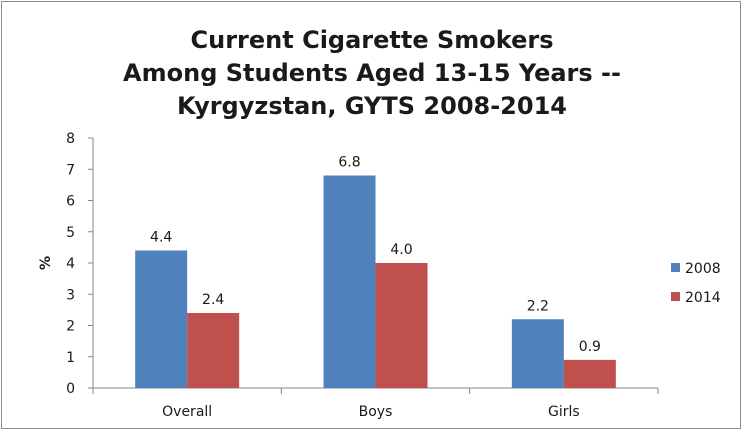 The image size is (744, 432). What do you see at coordinates (70, 358) in the screenshot?
I see `y-tick-label: 1` at bounding box center [70, 358].